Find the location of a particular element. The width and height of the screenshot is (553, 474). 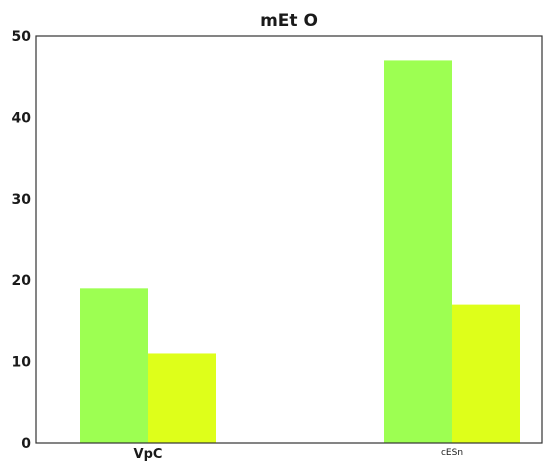

x-tick-label-cesn: cESn is located at coordinates (452, 453).